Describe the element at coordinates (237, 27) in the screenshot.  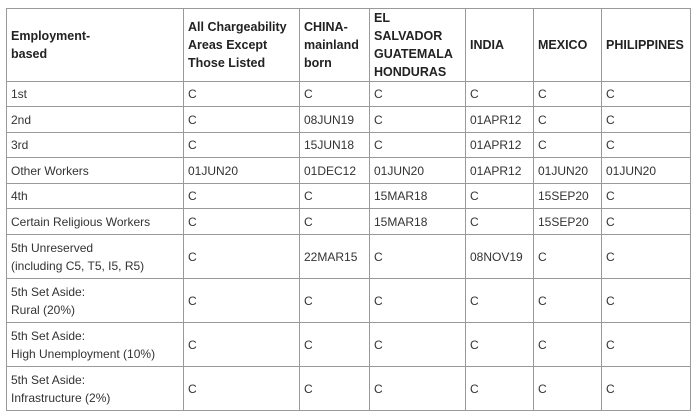
I see `cell-line: All Chargeability` at that location.